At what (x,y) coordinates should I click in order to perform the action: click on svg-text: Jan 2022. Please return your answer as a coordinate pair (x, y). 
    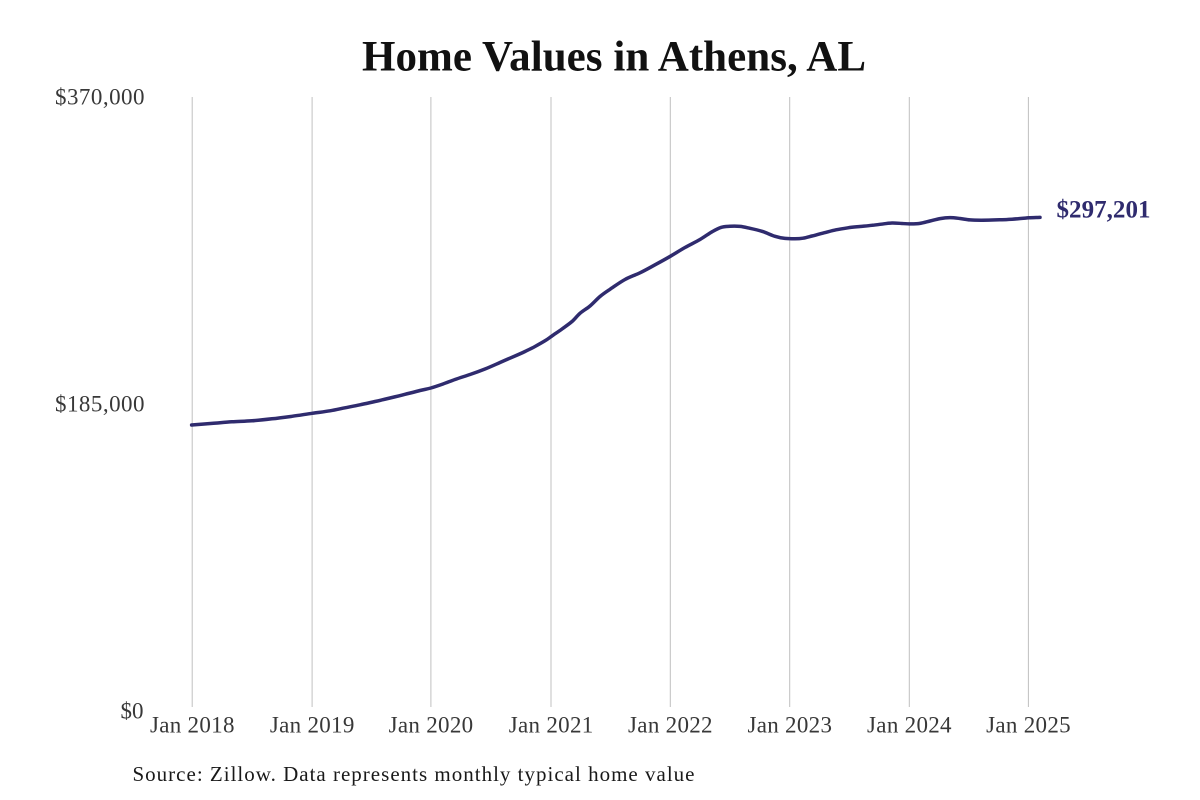
    Looking at the image, I should click on (670, 725).